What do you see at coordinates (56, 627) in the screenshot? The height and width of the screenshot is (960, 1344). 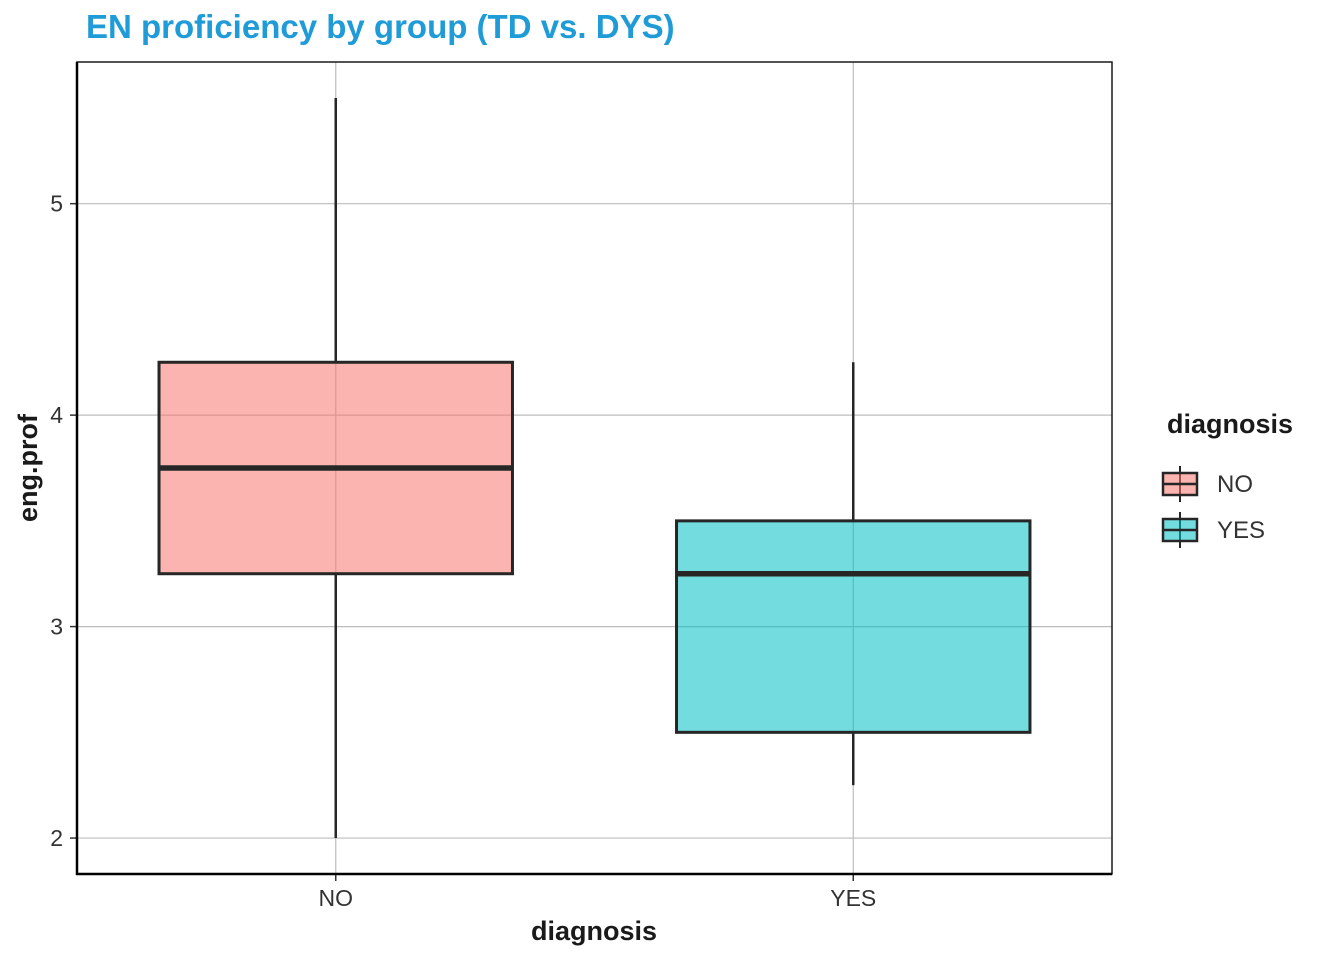 I see `y-tick-label: 3` at bounding box center [56, 627].